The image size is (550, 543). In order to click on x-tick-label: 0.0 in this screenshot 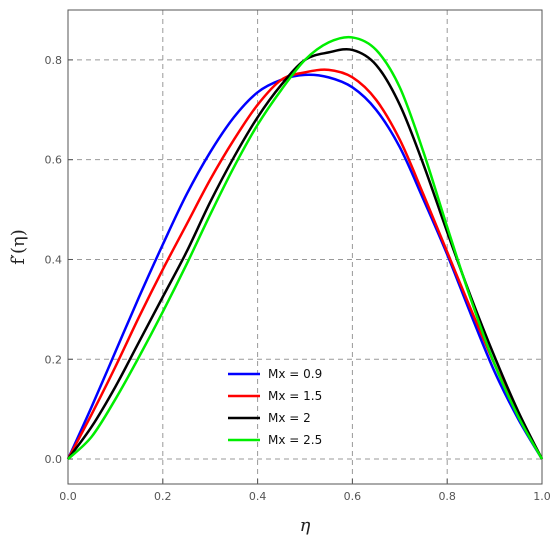, I will do `click(68, 496)`.